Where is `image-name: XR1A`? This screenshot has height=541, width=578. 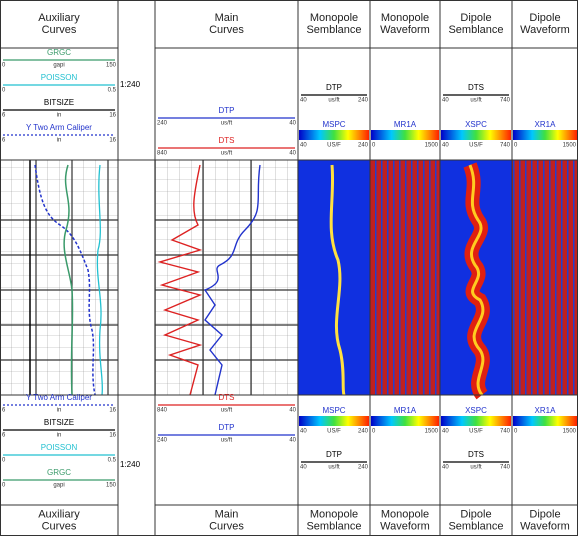
image-name: XR1A is located at coordinates (546, 124).